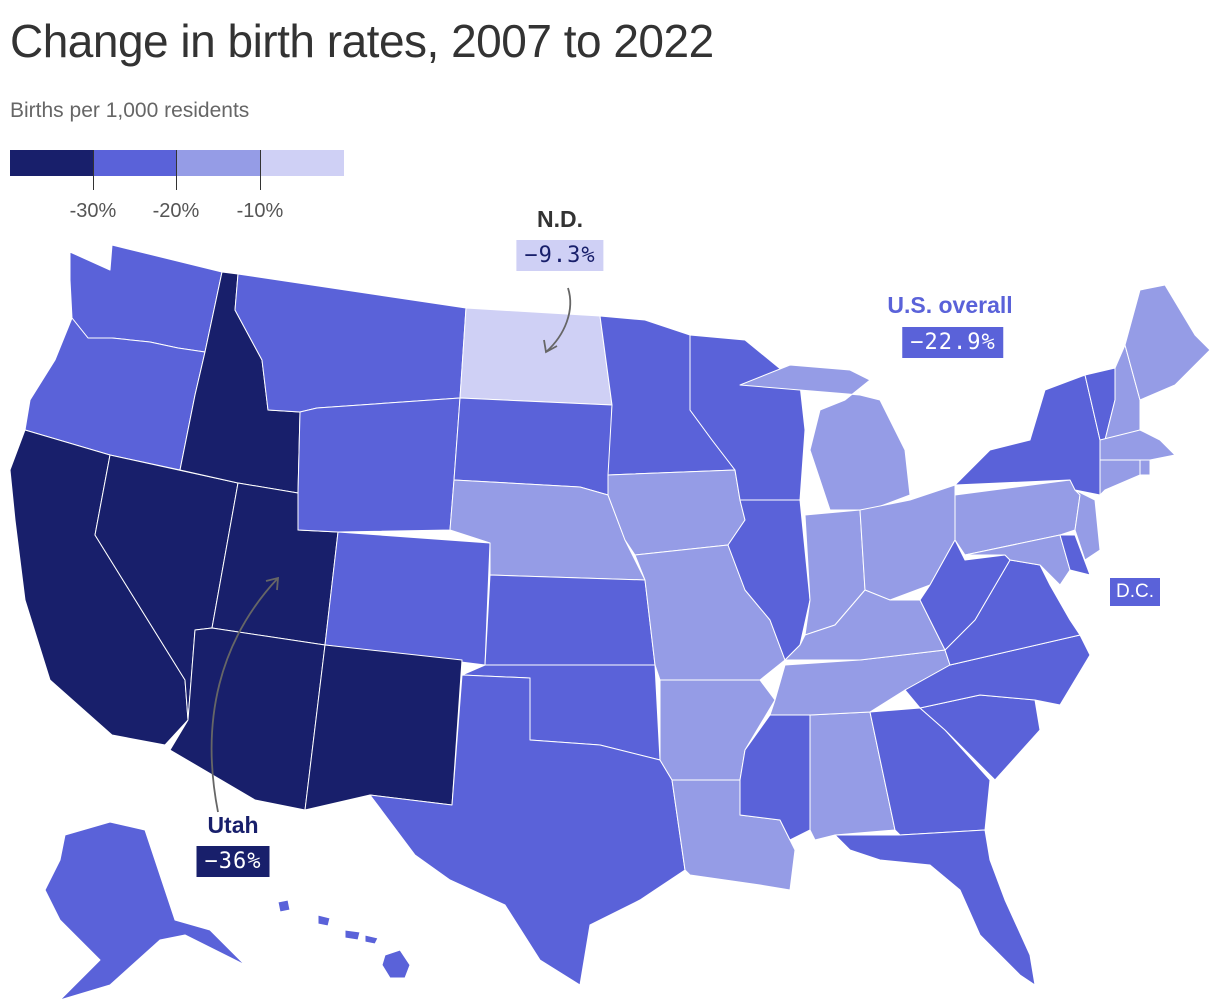  I want to click on state-NJ, so click(1087, 525).